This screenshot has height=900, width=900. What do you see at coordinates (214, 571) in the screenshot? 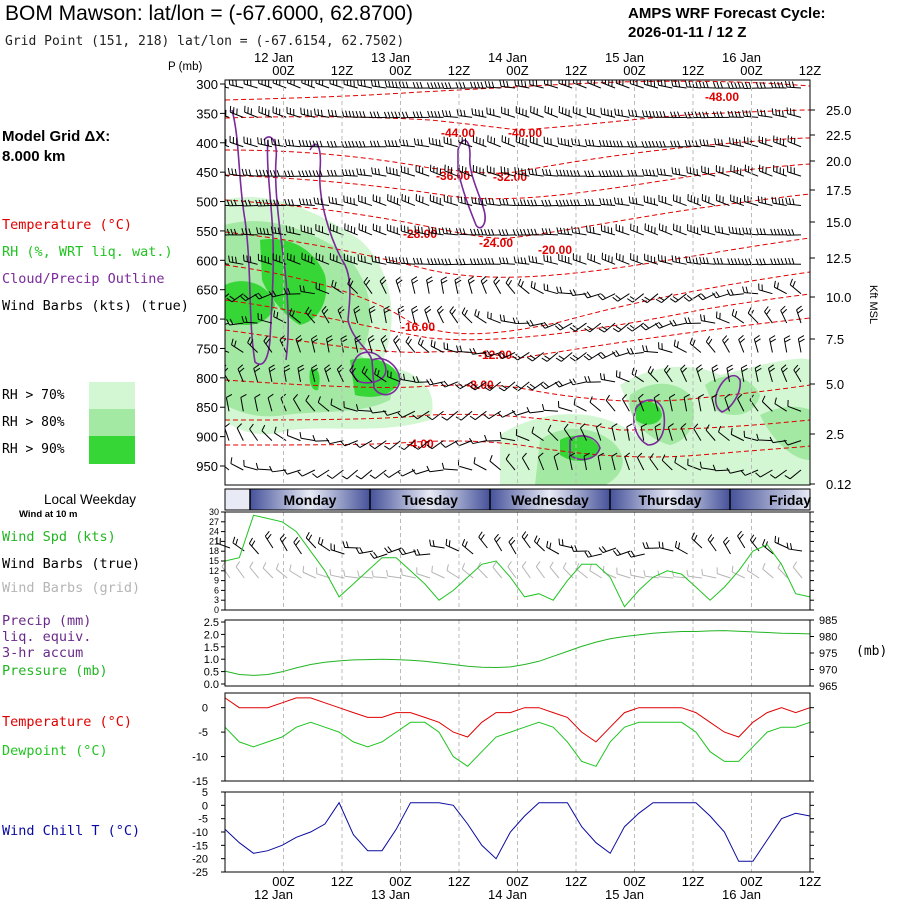
I see `wind-tick-label: 12` at bounding box center [214, 571].